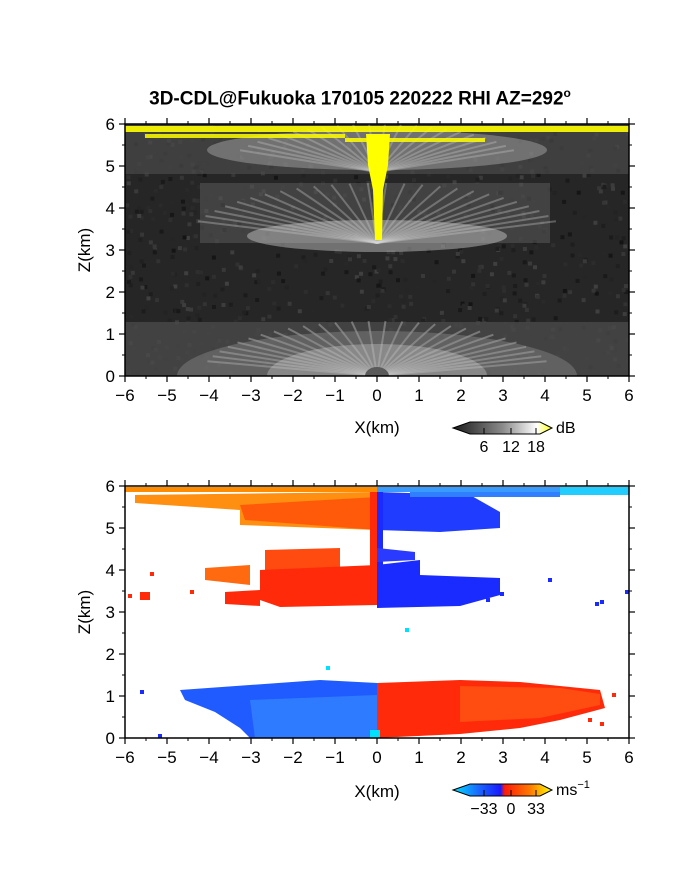 Image resolution: width=680 pixels, height=885 pixels. Describe the element at coordinates (460, 395) in the screenshot. I see `x-tick-label: 2` at that location.